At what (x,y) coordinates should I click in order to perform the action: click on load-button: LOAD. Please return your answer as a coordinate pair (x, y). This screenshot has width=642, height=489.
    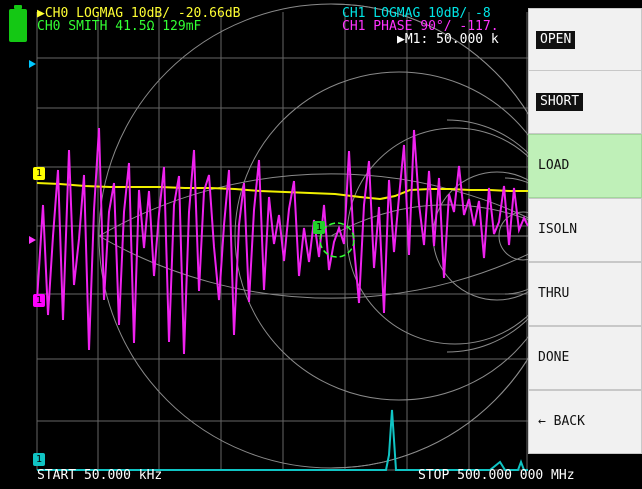
    Looking at the image, I should click on (585, 166).